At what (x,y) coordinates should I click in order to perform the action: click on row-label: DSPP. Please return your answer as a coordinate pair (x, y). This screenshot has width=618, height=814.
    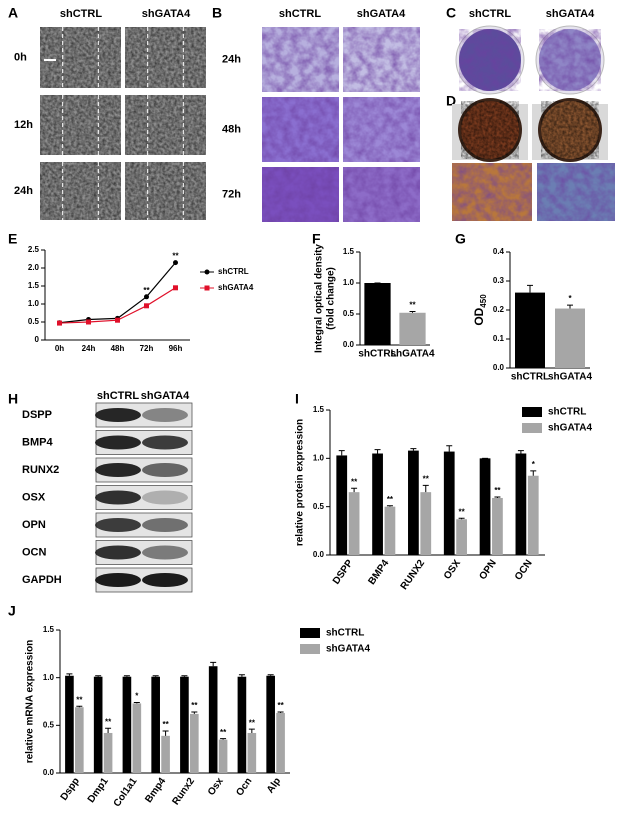
    Looking at the image, I should click on (37, 415).